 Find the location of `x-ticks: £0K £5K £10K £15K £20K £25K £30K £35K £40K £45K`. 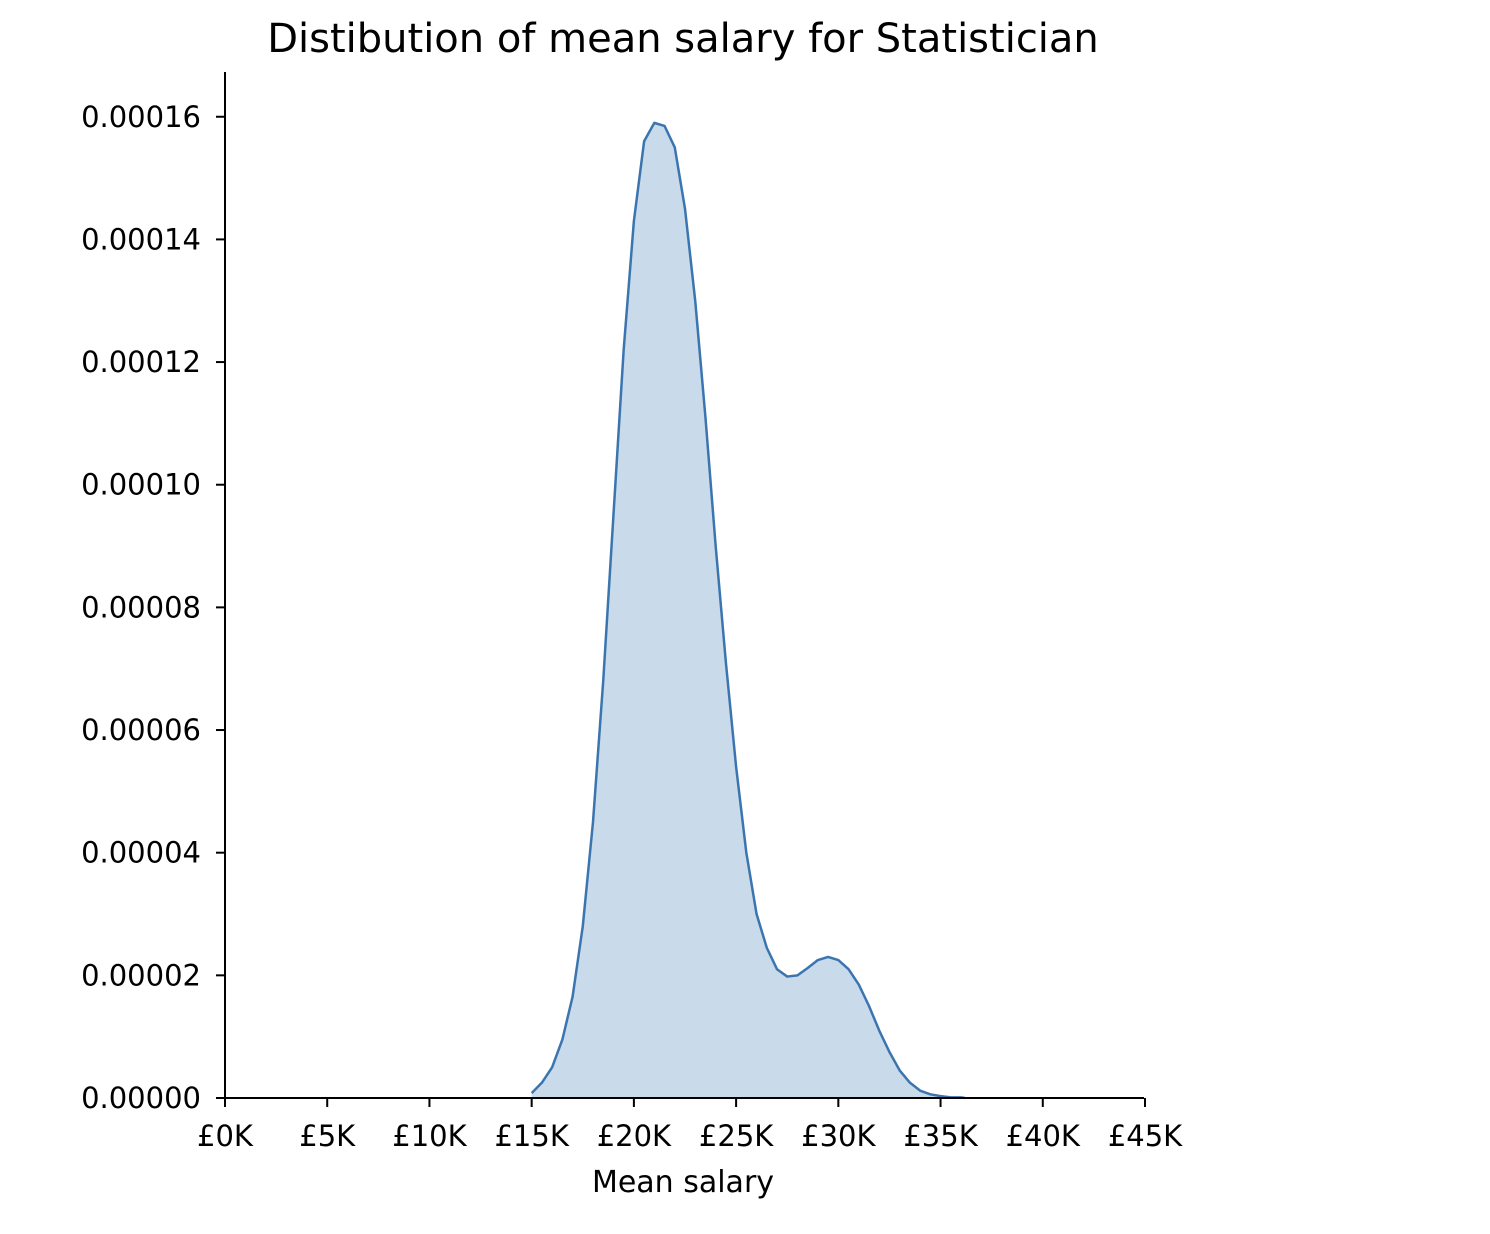

x-ticks: £0K £5K £10K £15K £20K £25K £30K £35K £40K £45K is located at coordinates (690, 1125).